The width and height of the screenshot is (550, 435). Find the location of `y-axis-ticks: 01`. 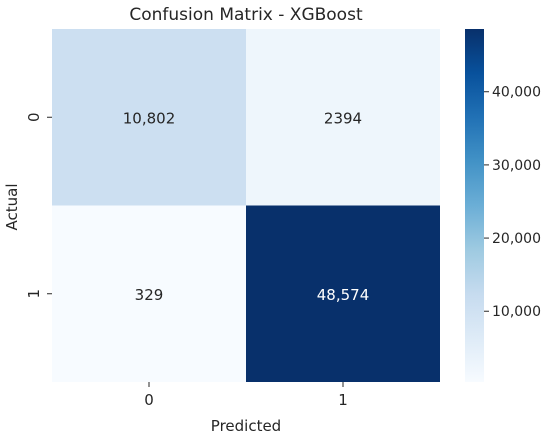

y-axis-ticks: 01 is located at coordinates (38, 205).